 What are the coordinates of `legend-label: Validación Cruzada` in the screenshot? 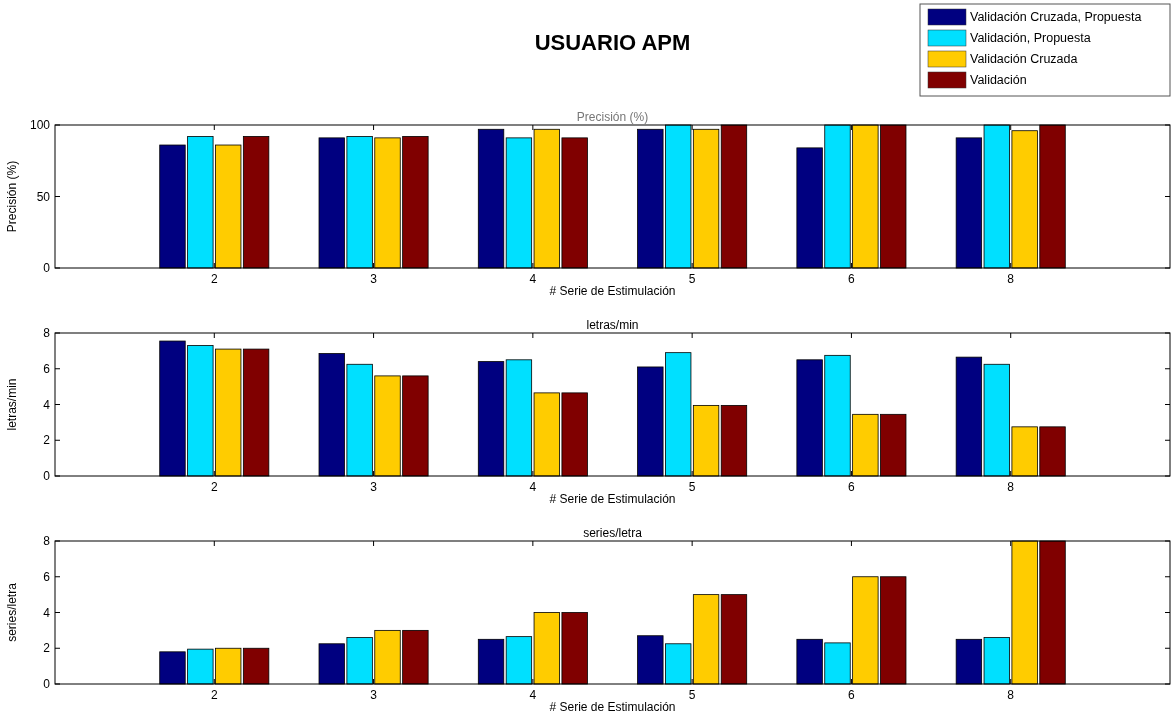 It's located at (1024, 59).